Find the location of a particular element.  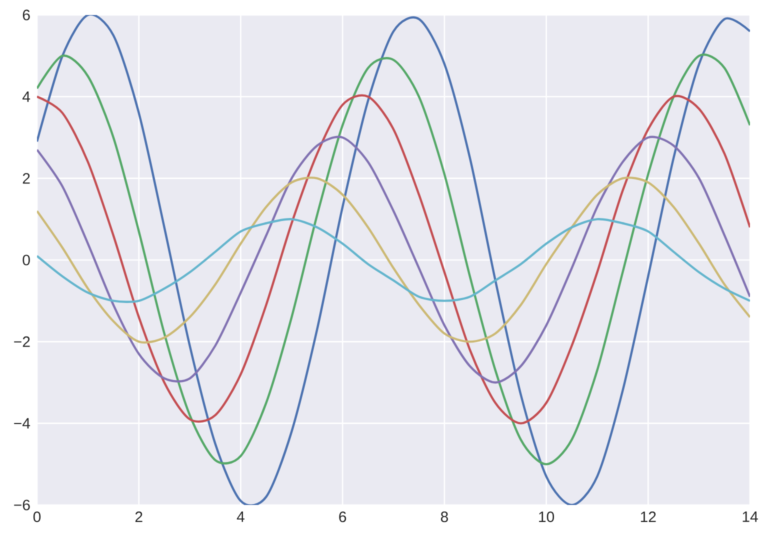

y-tick-label: −4 is located at coordinates (22, 423).